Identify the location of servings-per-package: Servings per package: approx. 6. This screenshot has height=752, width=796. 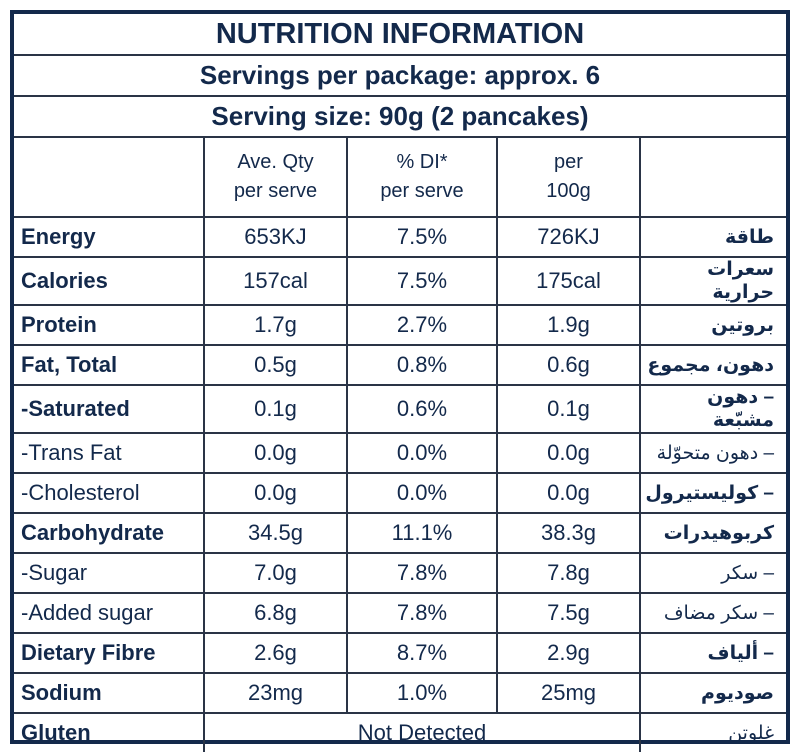
(400, 75).